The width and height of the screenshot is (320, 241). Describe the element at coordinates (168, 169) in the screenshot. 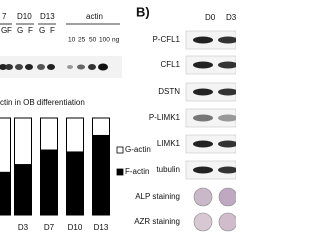

I see `row-label: tubulin` at that location.